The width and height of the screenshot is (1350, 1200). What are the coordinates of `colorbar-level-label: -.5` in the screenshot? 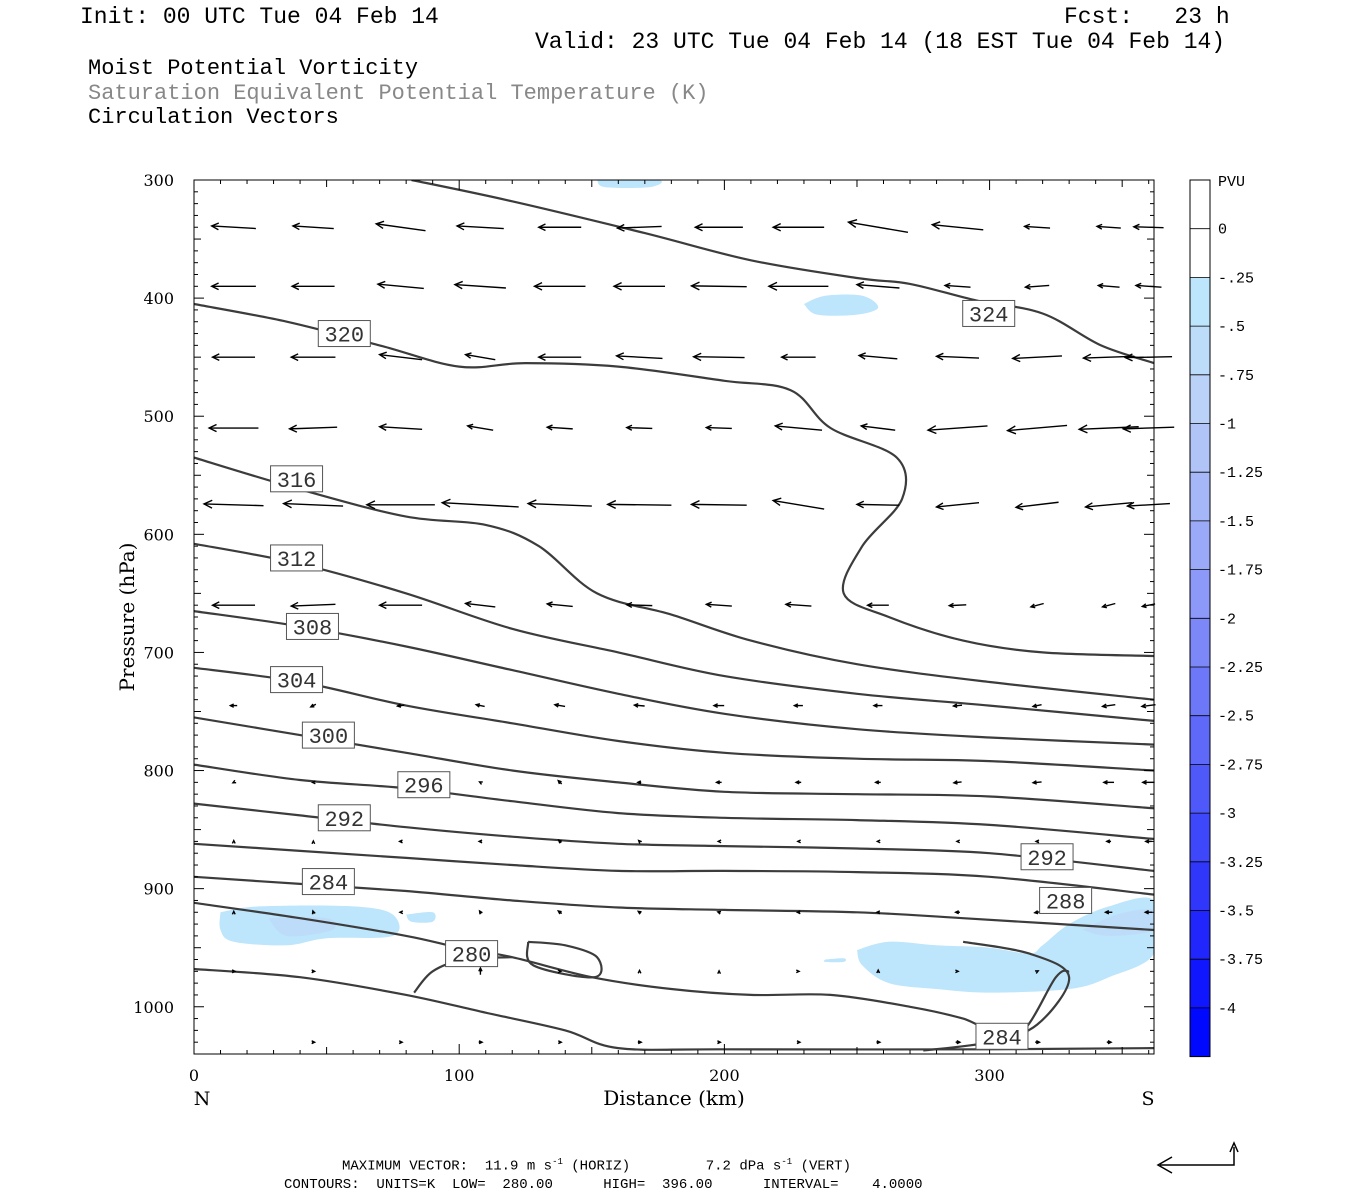 It's located at (1231, 327).